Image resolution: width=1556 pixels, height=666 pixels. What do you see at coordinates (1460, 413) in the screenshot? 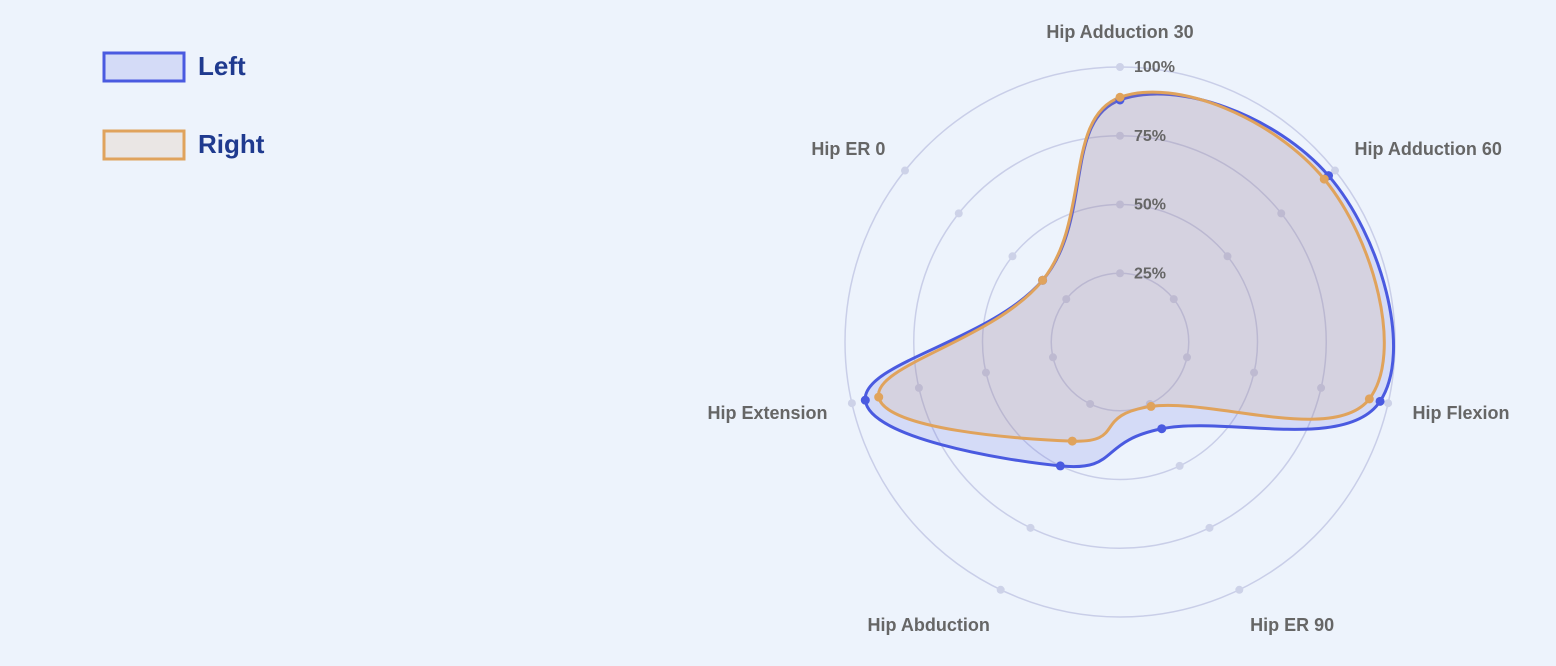
I see `axis-label: Hip Flexion` at bounding box center [1460, 413].